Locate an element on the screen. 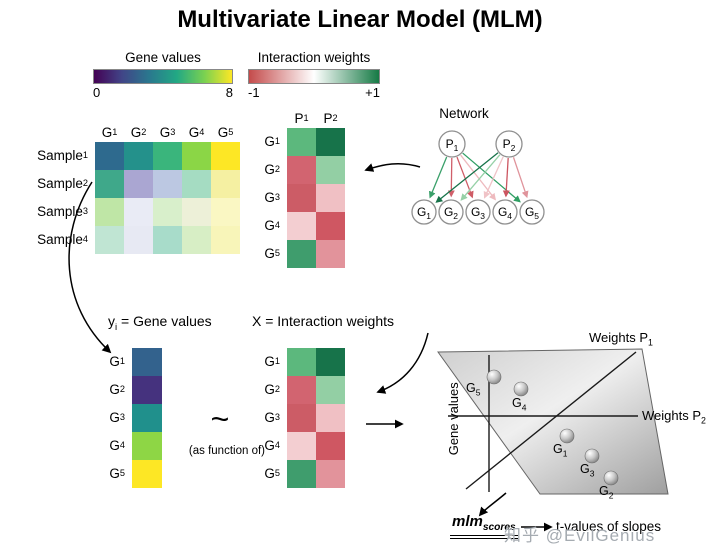 This screenshot has height=548, width=720. plane-weights-p1-axis-label: Weights P1 is located at coordinates (621, 339).